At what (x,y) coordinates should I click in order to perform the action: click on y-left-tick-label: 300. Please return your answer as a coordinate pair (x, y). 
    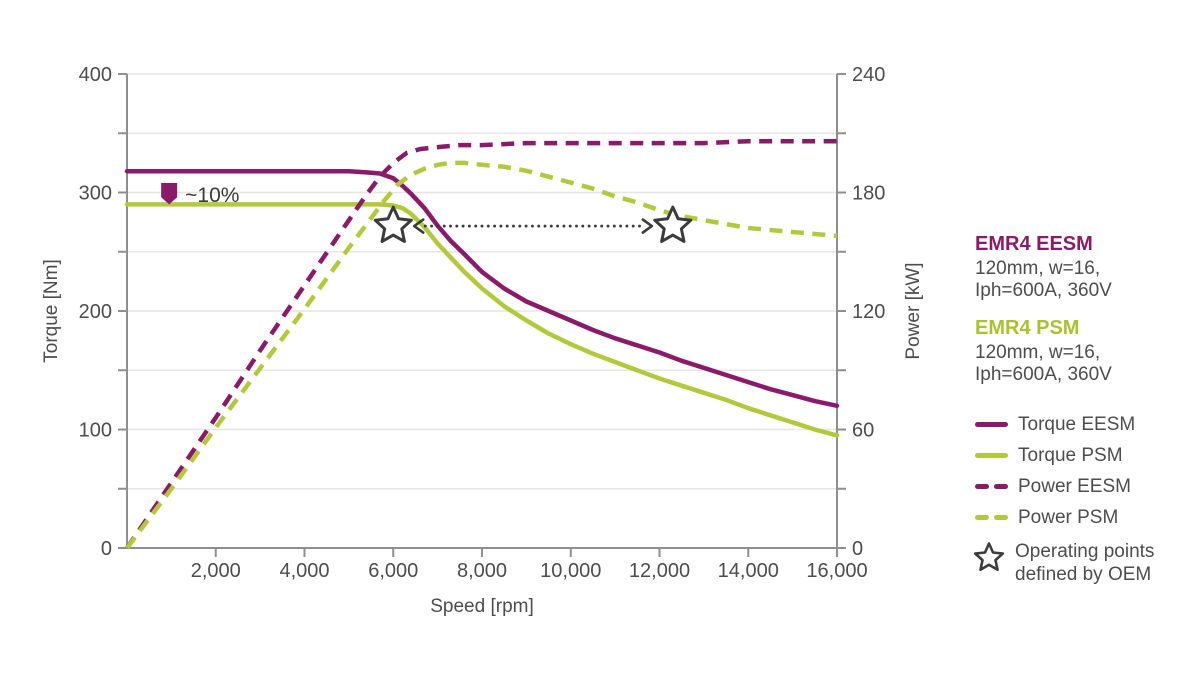
    Looking at the image, I should click on (95, 194).